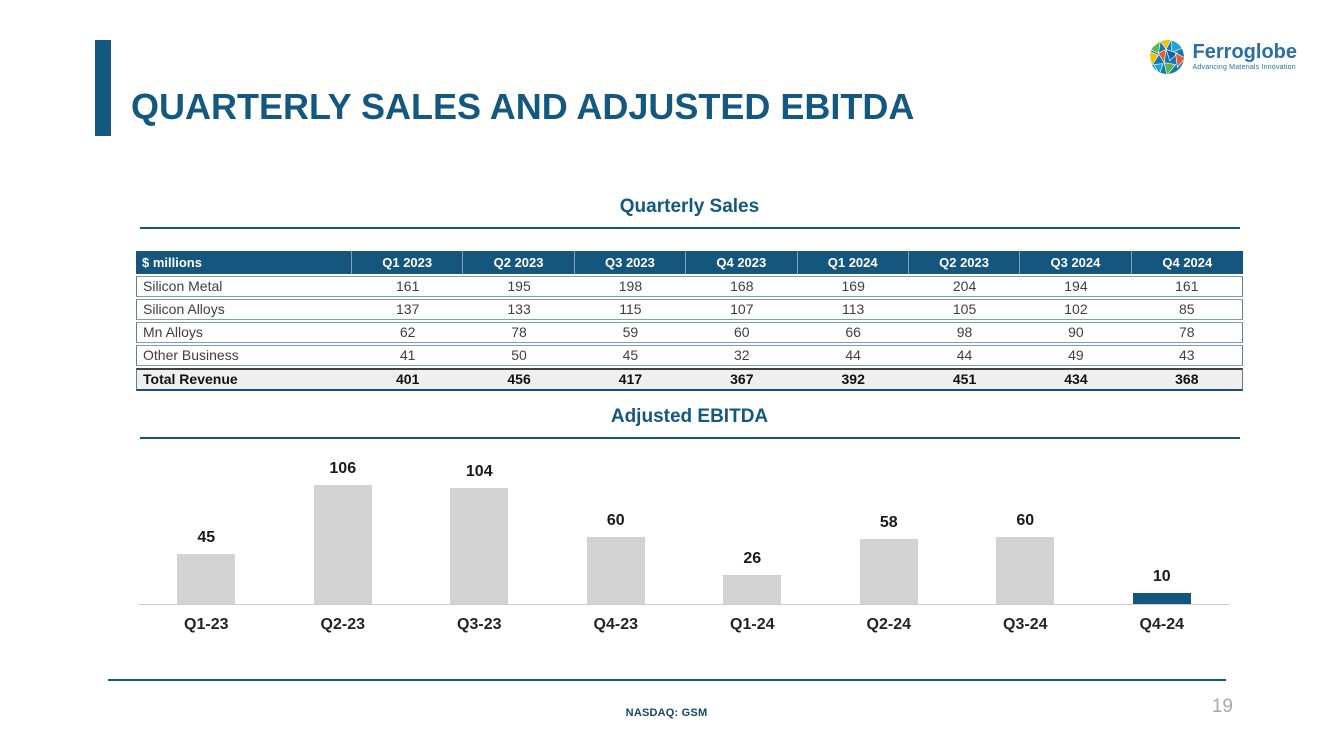 Image resolution: width=1333 pixels, height=749 pixels. I want to click on total-row: Total Revenue 401 456 417 367 392 451 434 368, so click(689, 379).